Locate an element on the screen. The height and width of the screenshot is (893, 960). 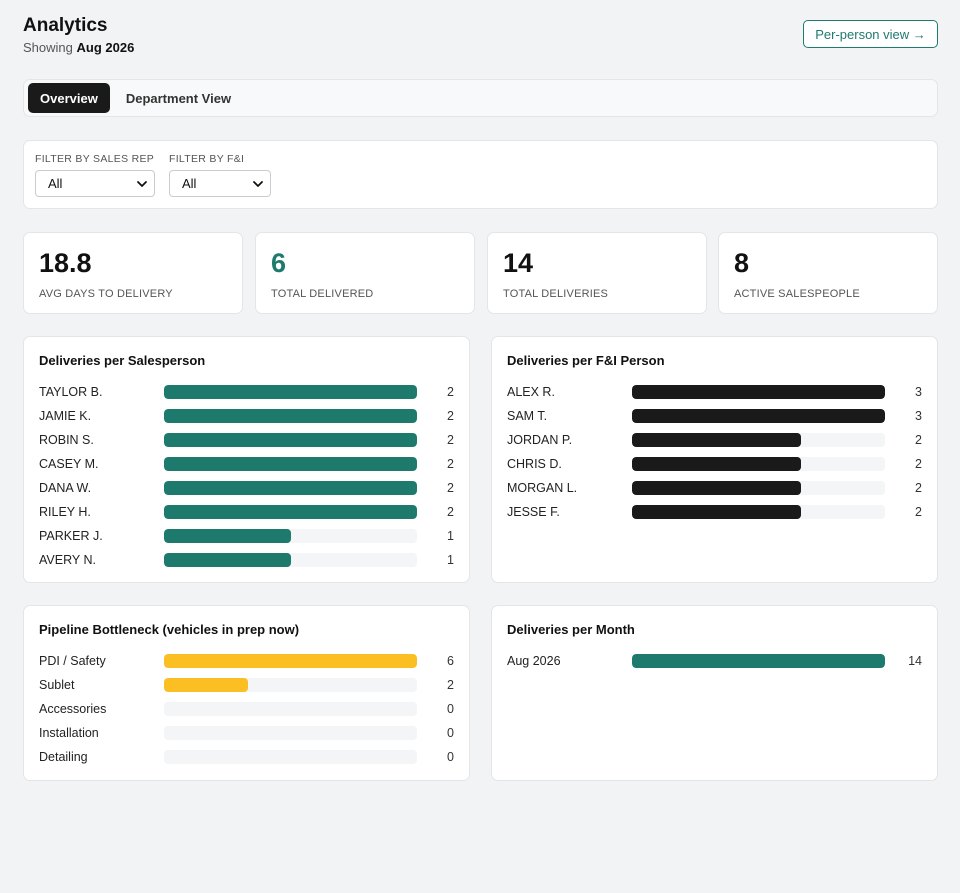
bar-label: Installation is located at coordinates (69, 733).